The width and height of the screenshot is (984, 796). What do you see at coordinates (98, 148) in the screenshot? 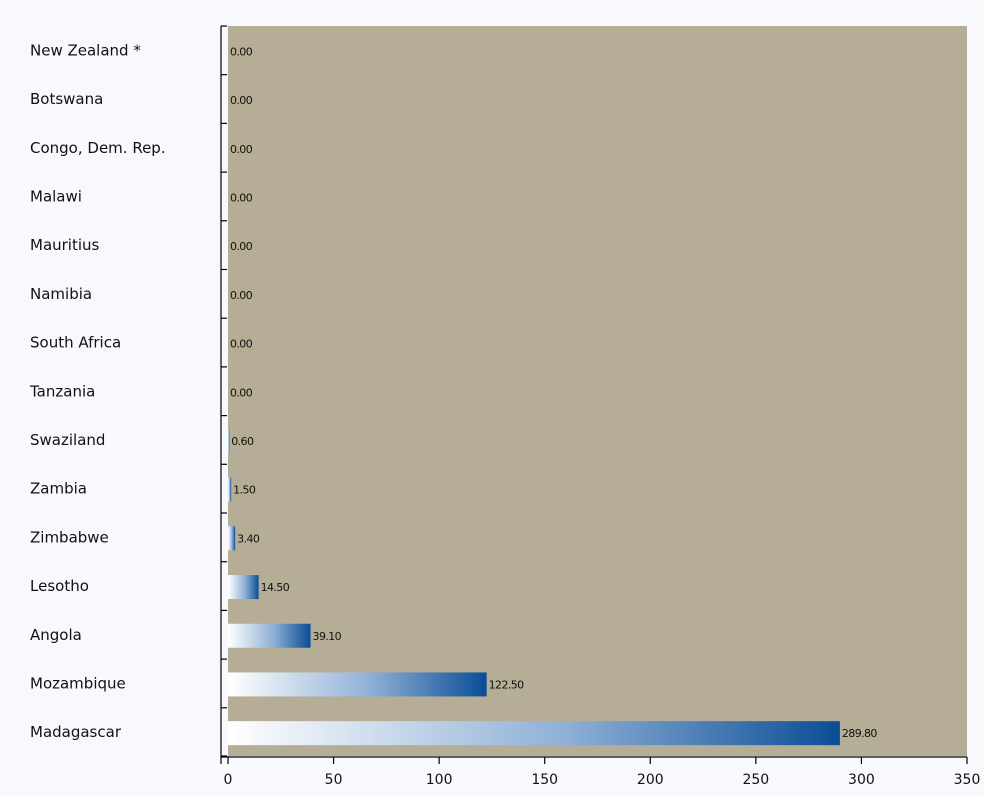
I see `category-label: Congo, Dem. Rep.` at bounding box center [98, 148].